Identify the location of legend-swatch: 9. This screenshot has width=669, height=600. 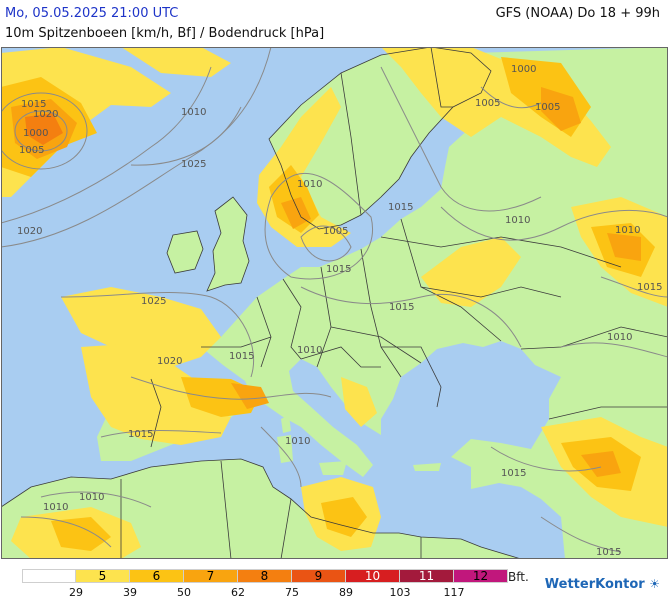
(319, 576).